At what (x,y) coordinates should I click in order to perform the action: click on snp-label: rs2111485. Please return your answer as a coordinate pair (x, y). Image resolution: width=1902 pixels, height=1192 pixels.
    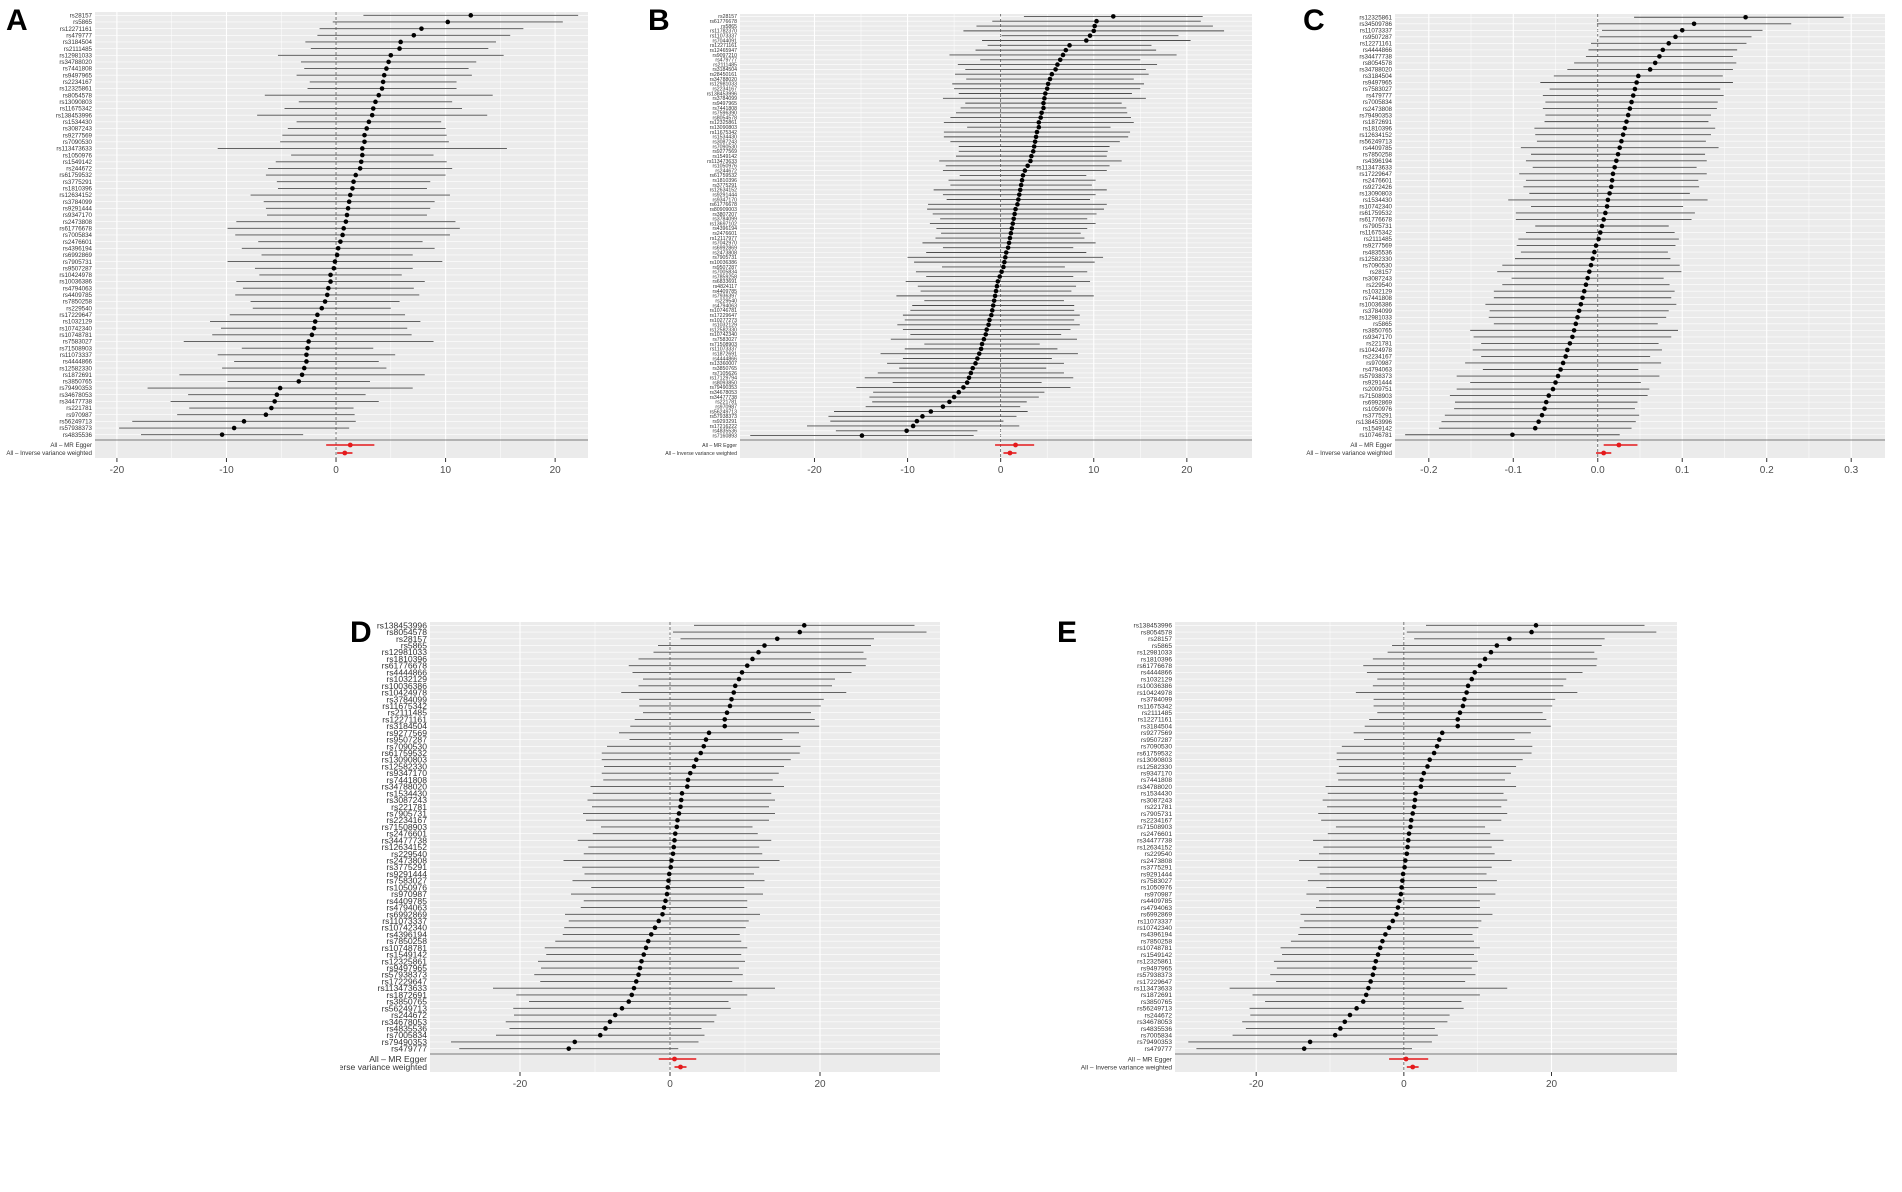
    Looking at the image, I should click on (408, 713).